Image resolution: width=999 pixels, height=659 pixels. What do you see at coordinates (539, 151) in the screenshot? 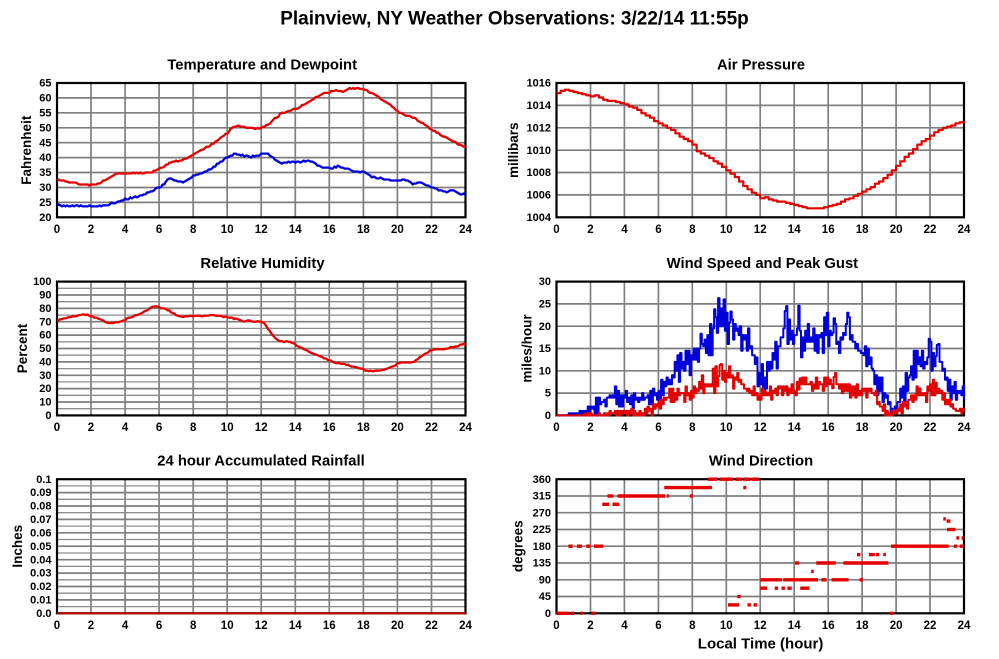
I see `svg-text: 1010` at bounding box center [539, 151].